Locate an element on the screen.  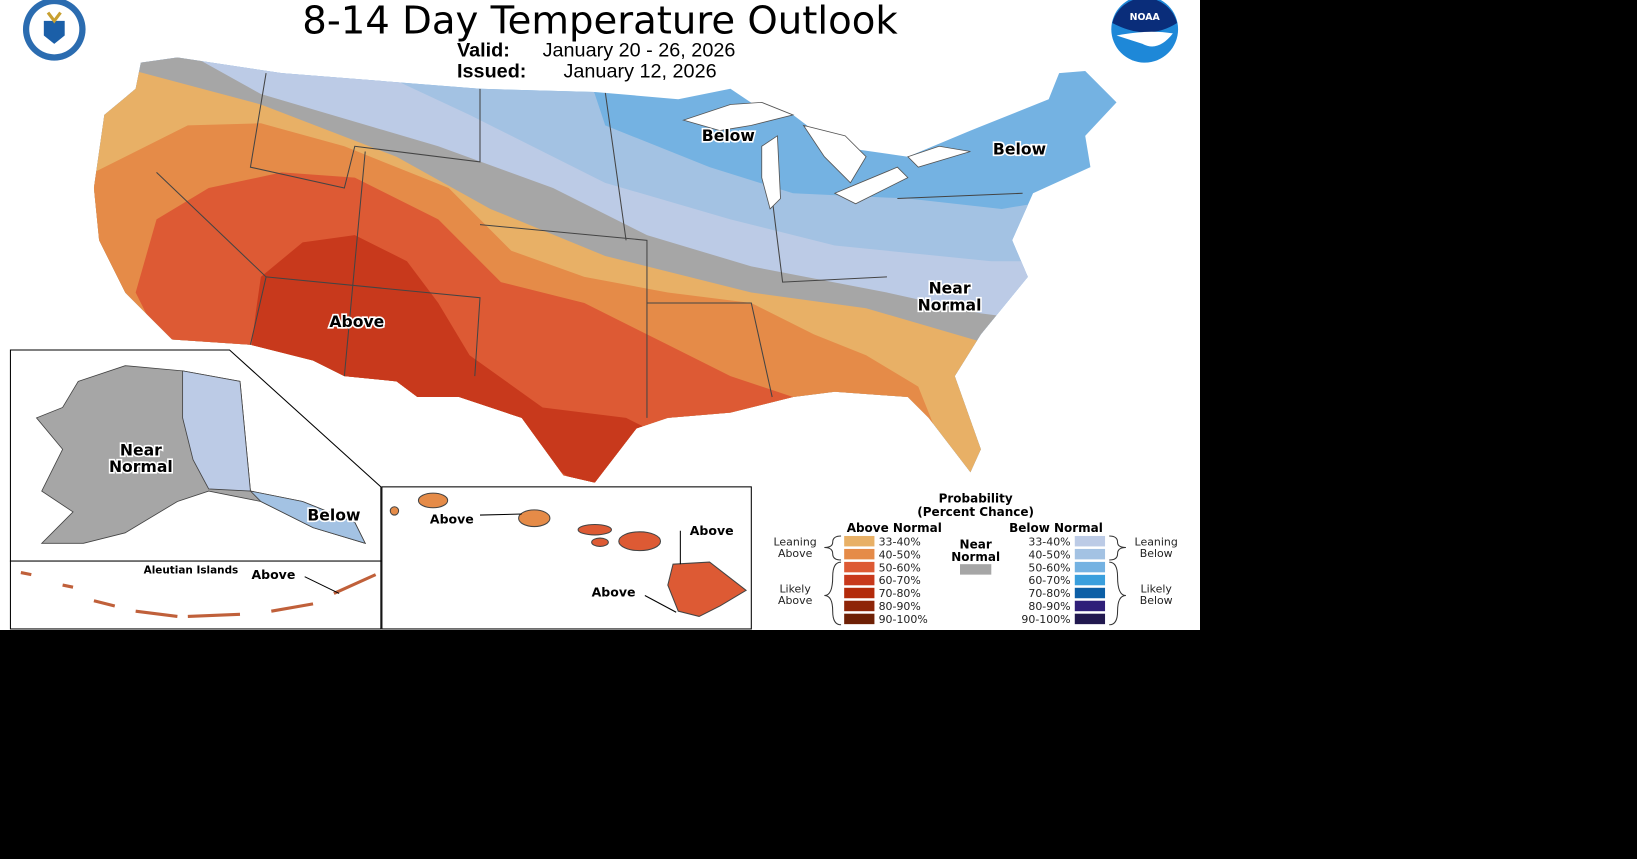
conus-below-northeast-label: Below is located at coordinates (1019, 149).